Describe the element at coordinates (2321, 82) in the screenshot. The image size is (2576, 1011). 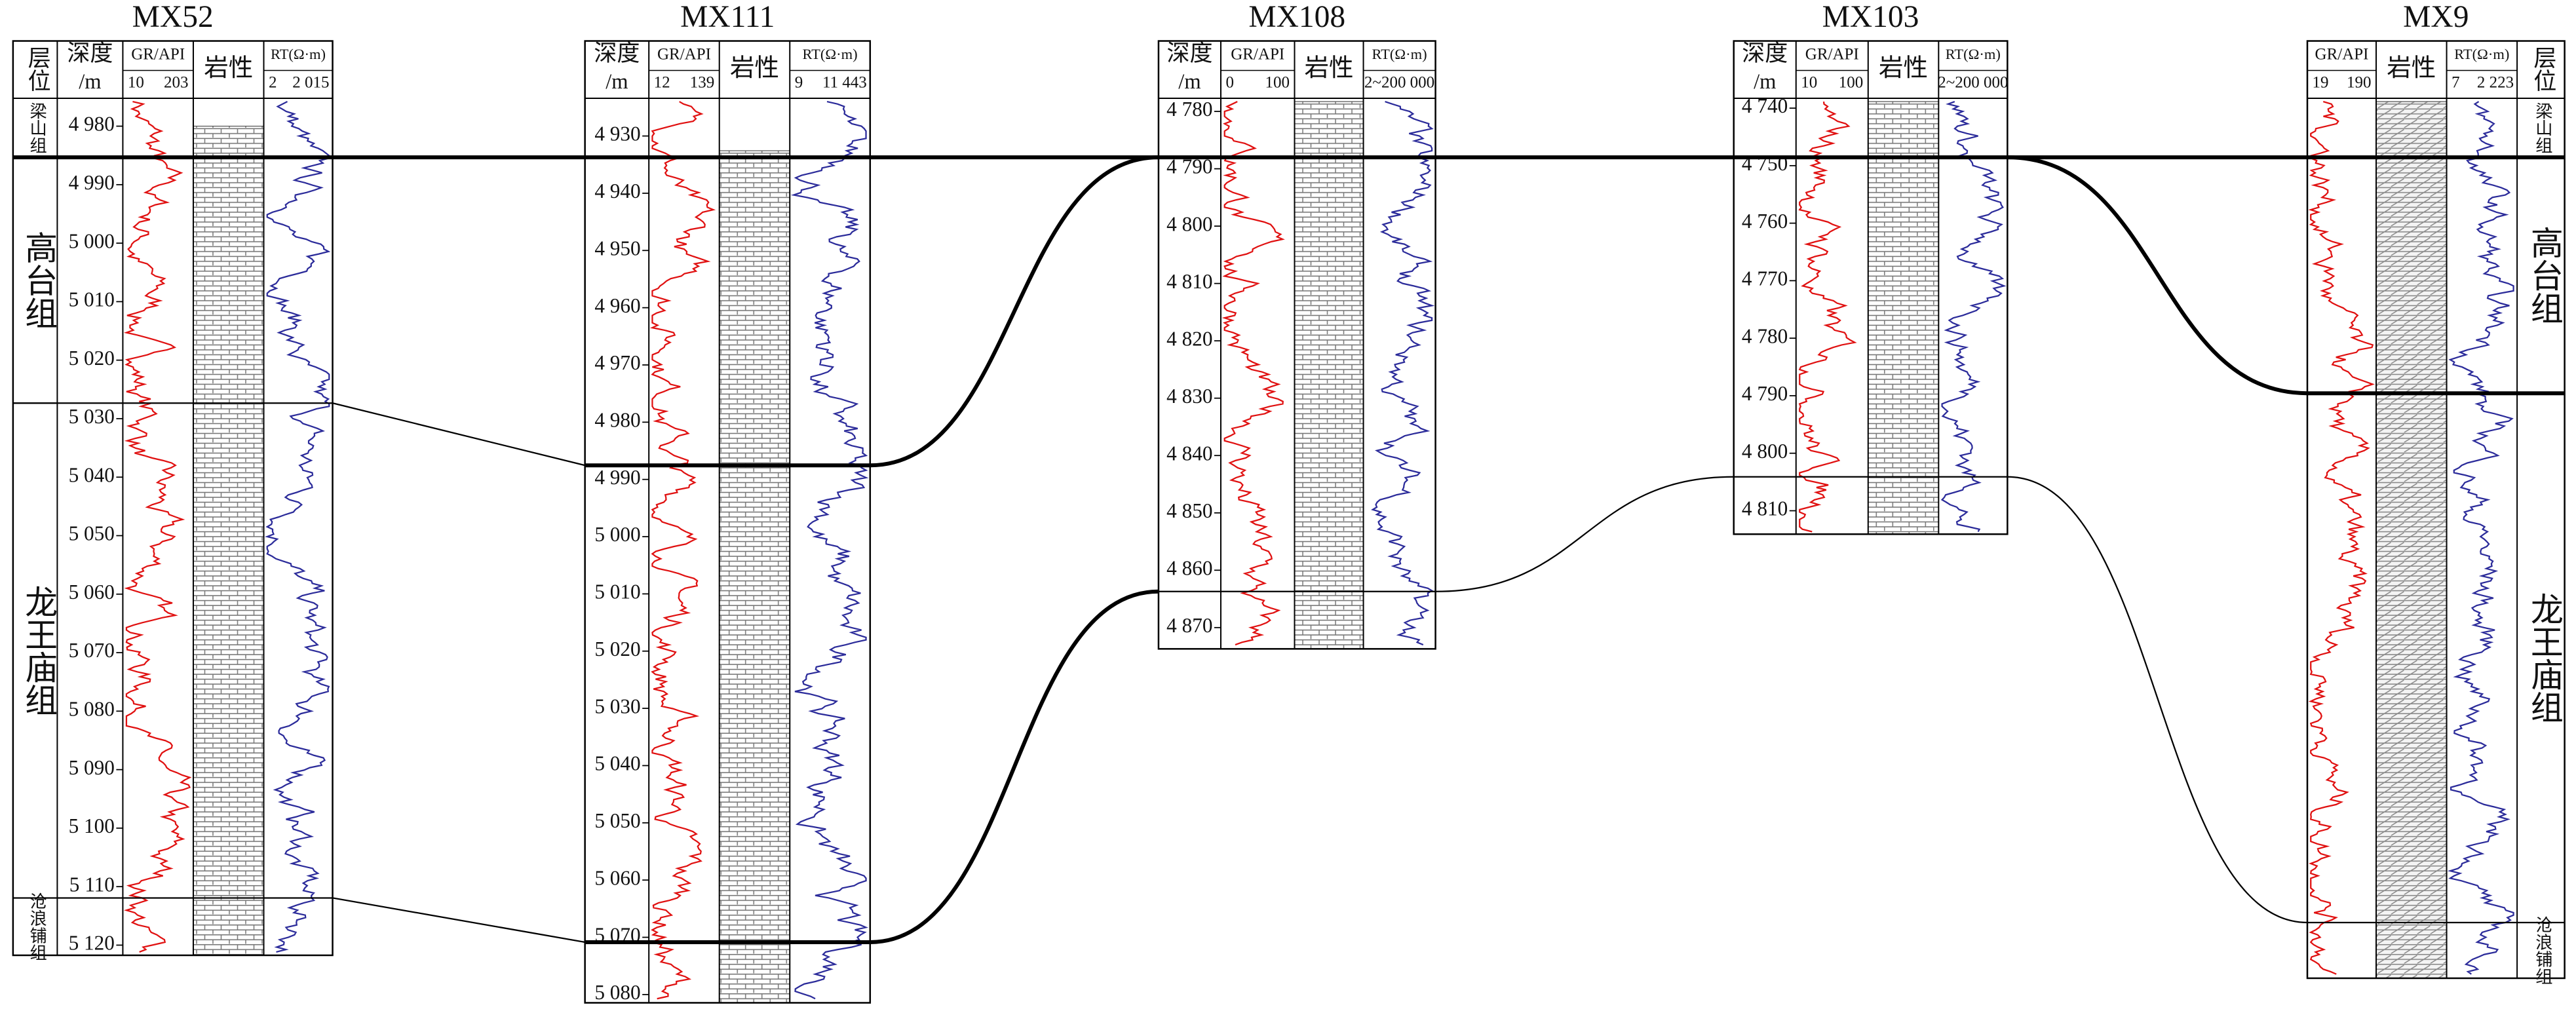
I see `gr-scale: 19` at that location.